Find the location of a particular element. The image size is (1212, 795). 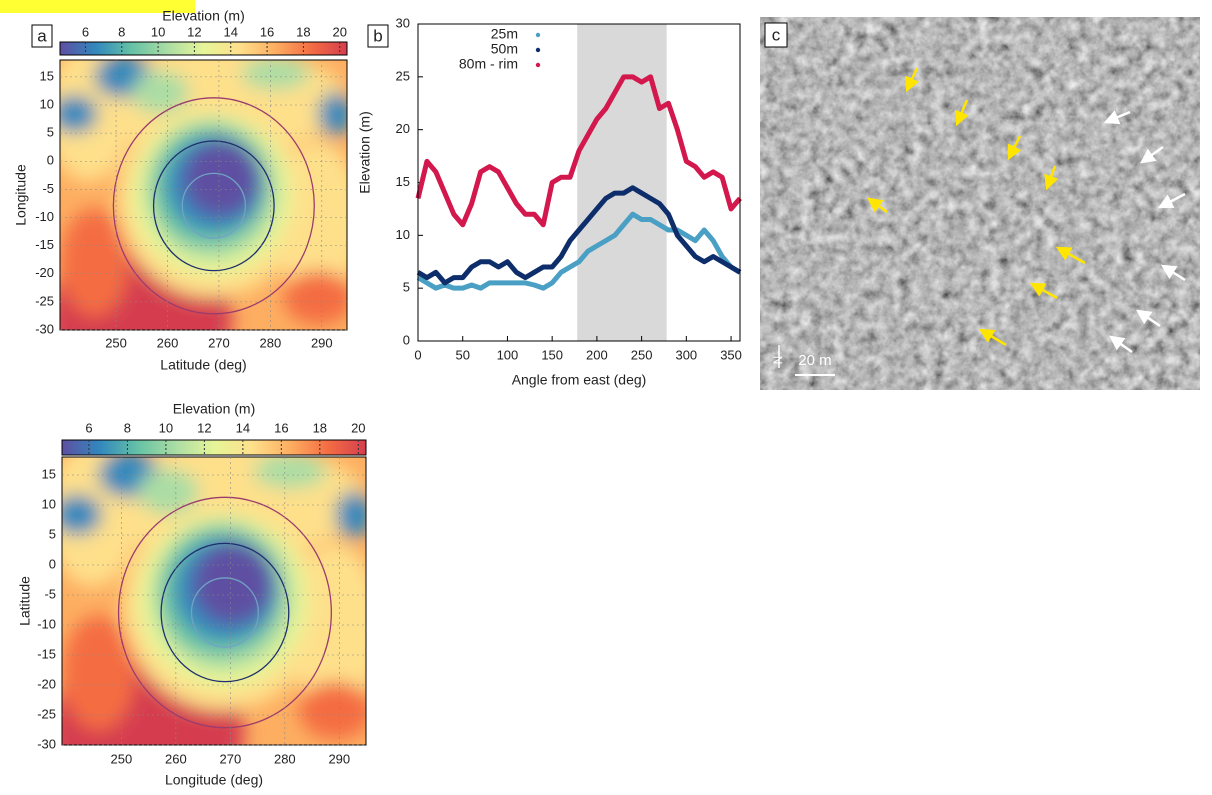

y-axis-label: Elevation (m) is located at coordinates (365, 152).